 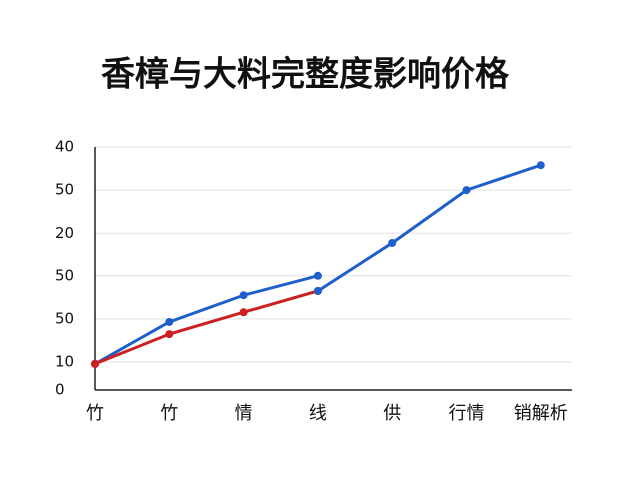 What do you see at coordinates (541, 413) in the screenshot?
I see `x-tick-label: 销解析` at bounding box center [541, 413].